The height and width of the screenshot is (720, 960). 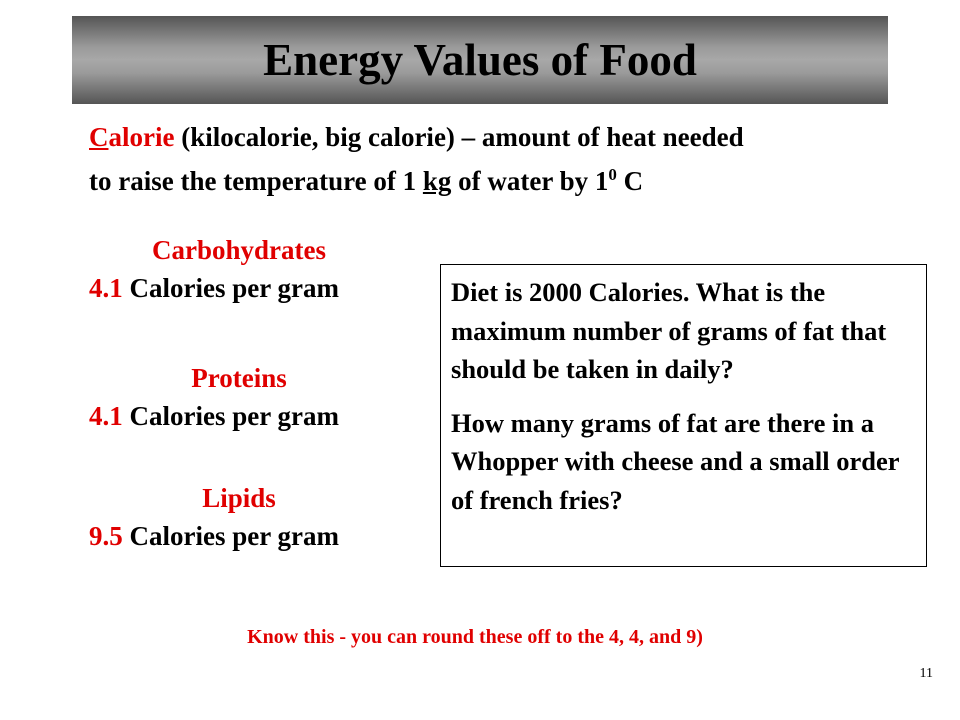 I want to click on nutrient-energy: 9.5 Calories per gram, so click(x=239, y=536).